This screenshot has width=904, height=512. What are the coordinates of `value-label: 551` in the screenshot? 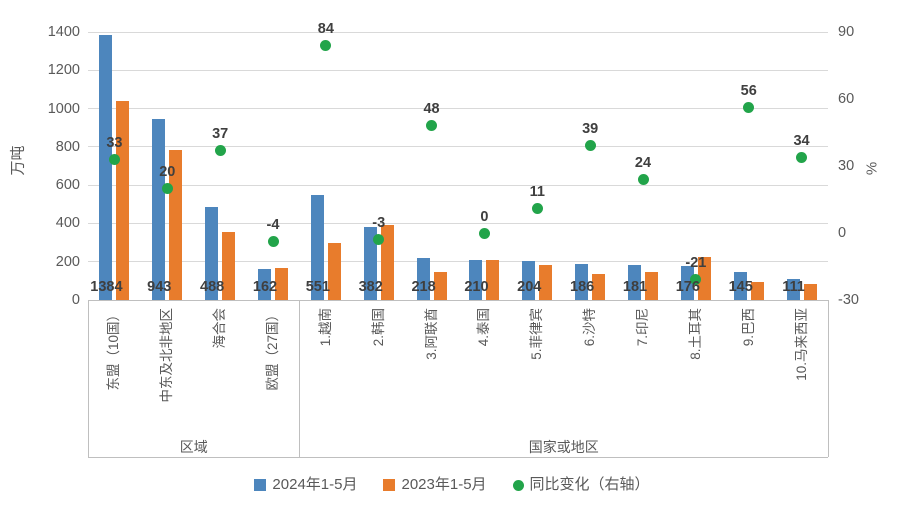 It's located at (317, 287).